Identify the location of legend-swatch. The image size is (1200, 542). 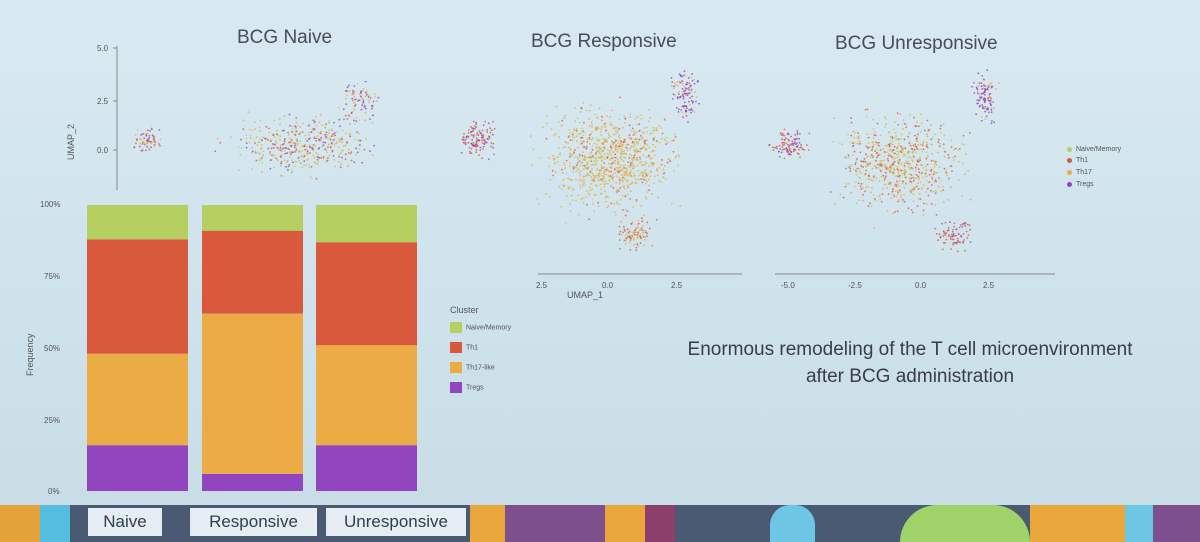
(456, 347).